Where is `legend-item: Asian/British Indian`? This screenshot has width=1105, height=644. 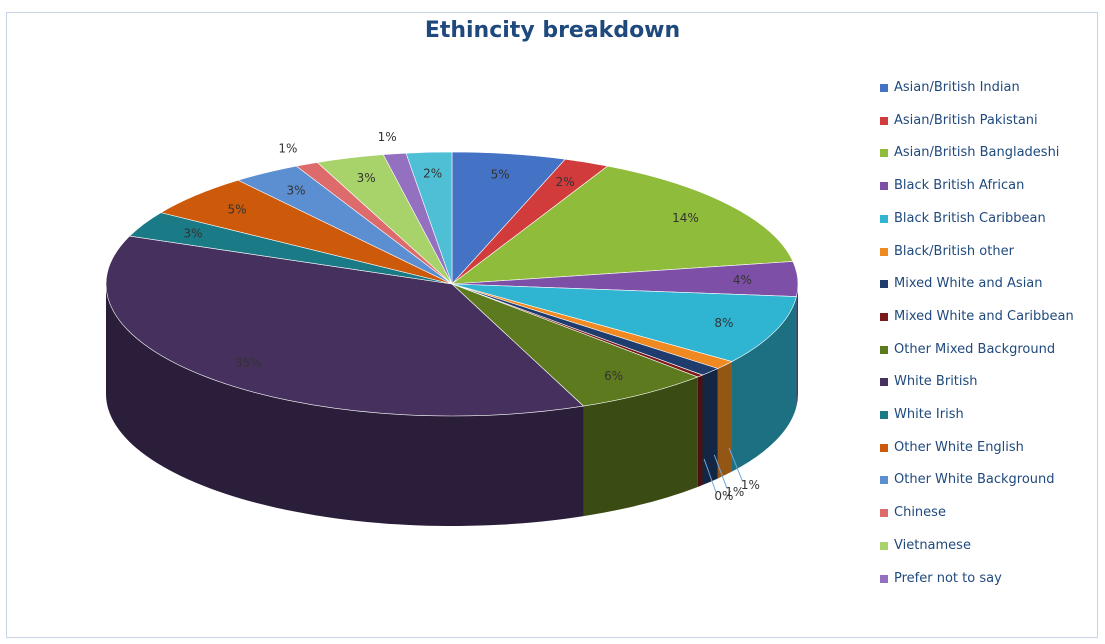
legend-item: Asian/British Indian is located at coordinates (987, 95).